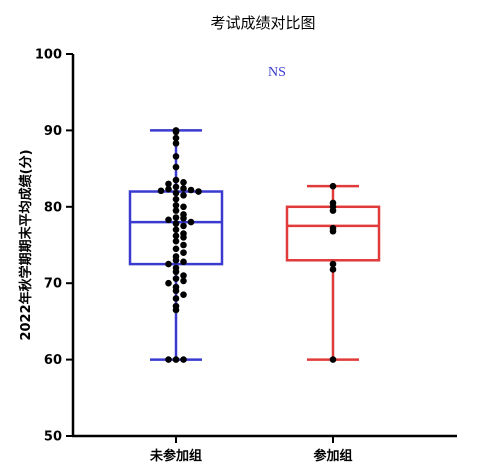  Describe the element at coordinates (48, 55) in the screenshot. I see `y-tick-label: 100` at that location.